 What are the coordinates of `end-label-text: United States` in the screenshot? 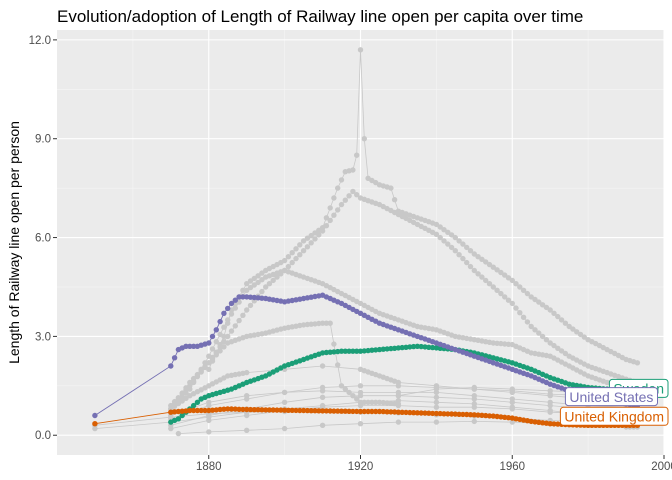 It's located at (611, 397).